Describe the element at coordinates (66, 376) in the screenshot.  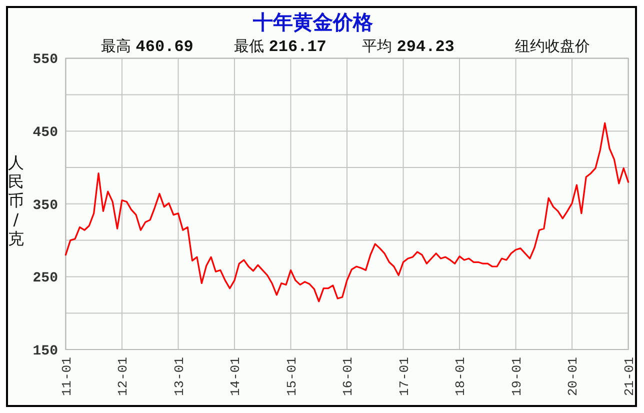
I see `x-tick-label: 11-01` at that location.